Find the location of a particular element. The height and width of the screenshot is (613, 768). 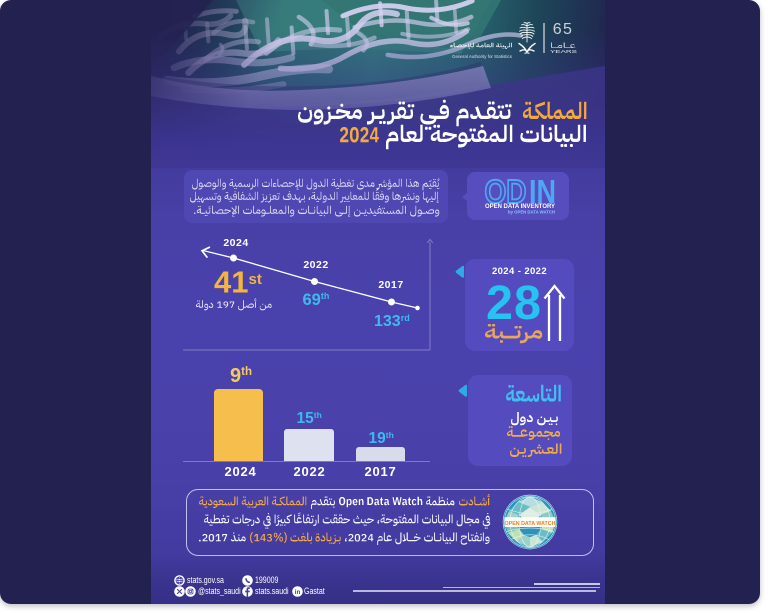

svg-text: in is located at coordinates (298, 592).